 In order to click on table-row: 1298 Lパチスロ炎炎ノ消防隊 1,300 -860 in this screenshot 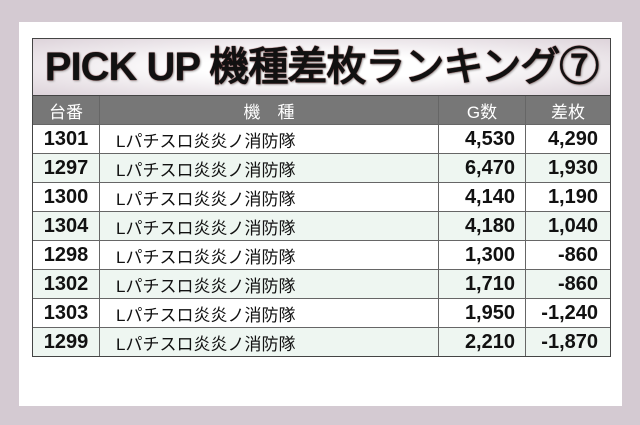, I will do `click(321, 255)`.